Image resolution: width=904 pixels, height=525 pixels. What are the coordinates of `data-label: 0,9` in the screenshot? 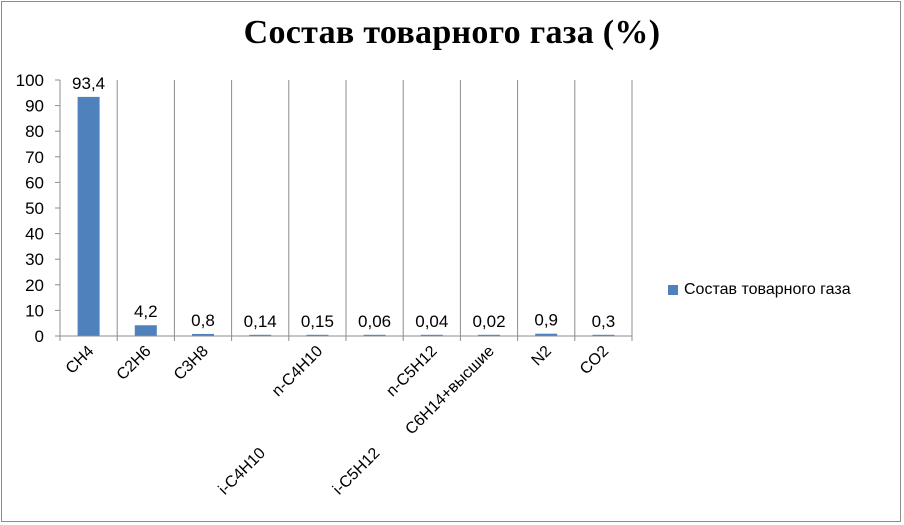 It's located at (546, 320).